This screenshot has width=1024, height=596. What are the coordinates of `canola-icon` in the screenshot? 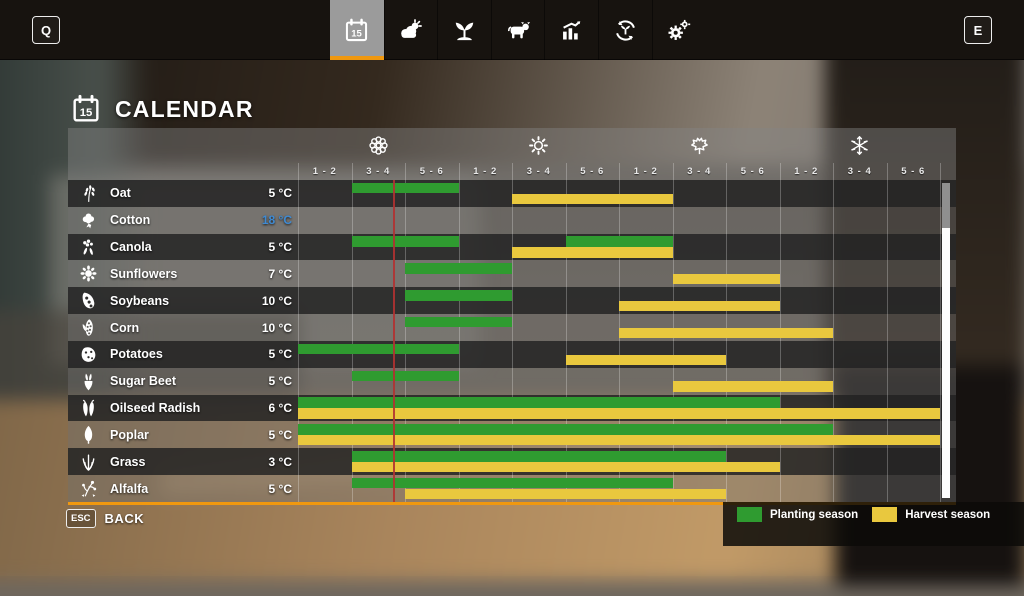 It's located at (88, 247).